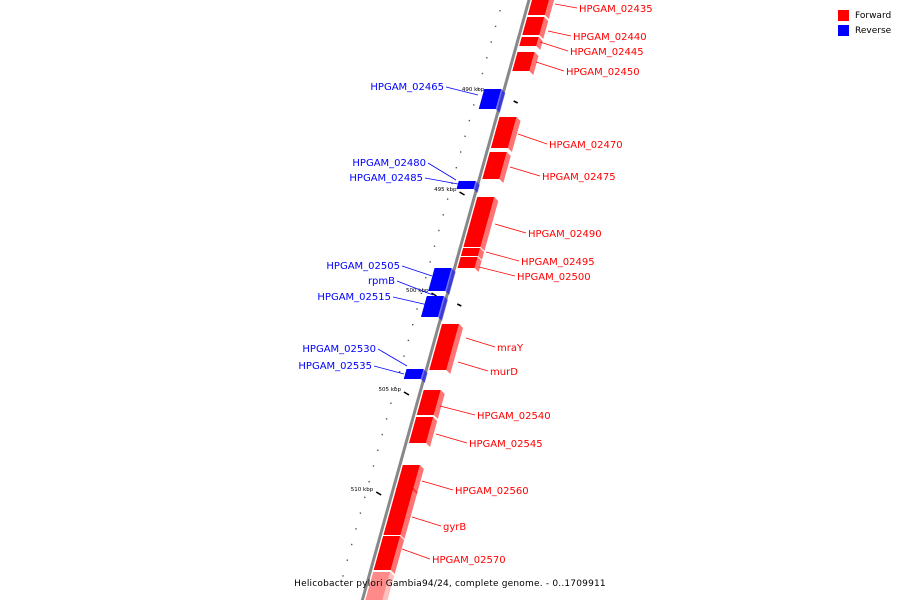 Image resolution: width=900 pixels, height=600 pixels. Describe the element at coordinates (843, 15) in the screenshot. I see `forward-swatch` at that location.